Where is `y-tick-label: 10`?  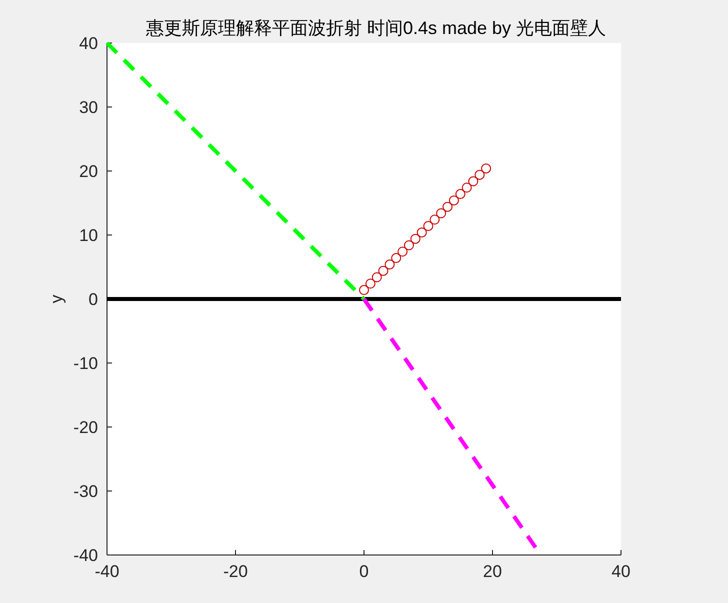 y-tick-label: 10 is located at coordinates (88, 235).